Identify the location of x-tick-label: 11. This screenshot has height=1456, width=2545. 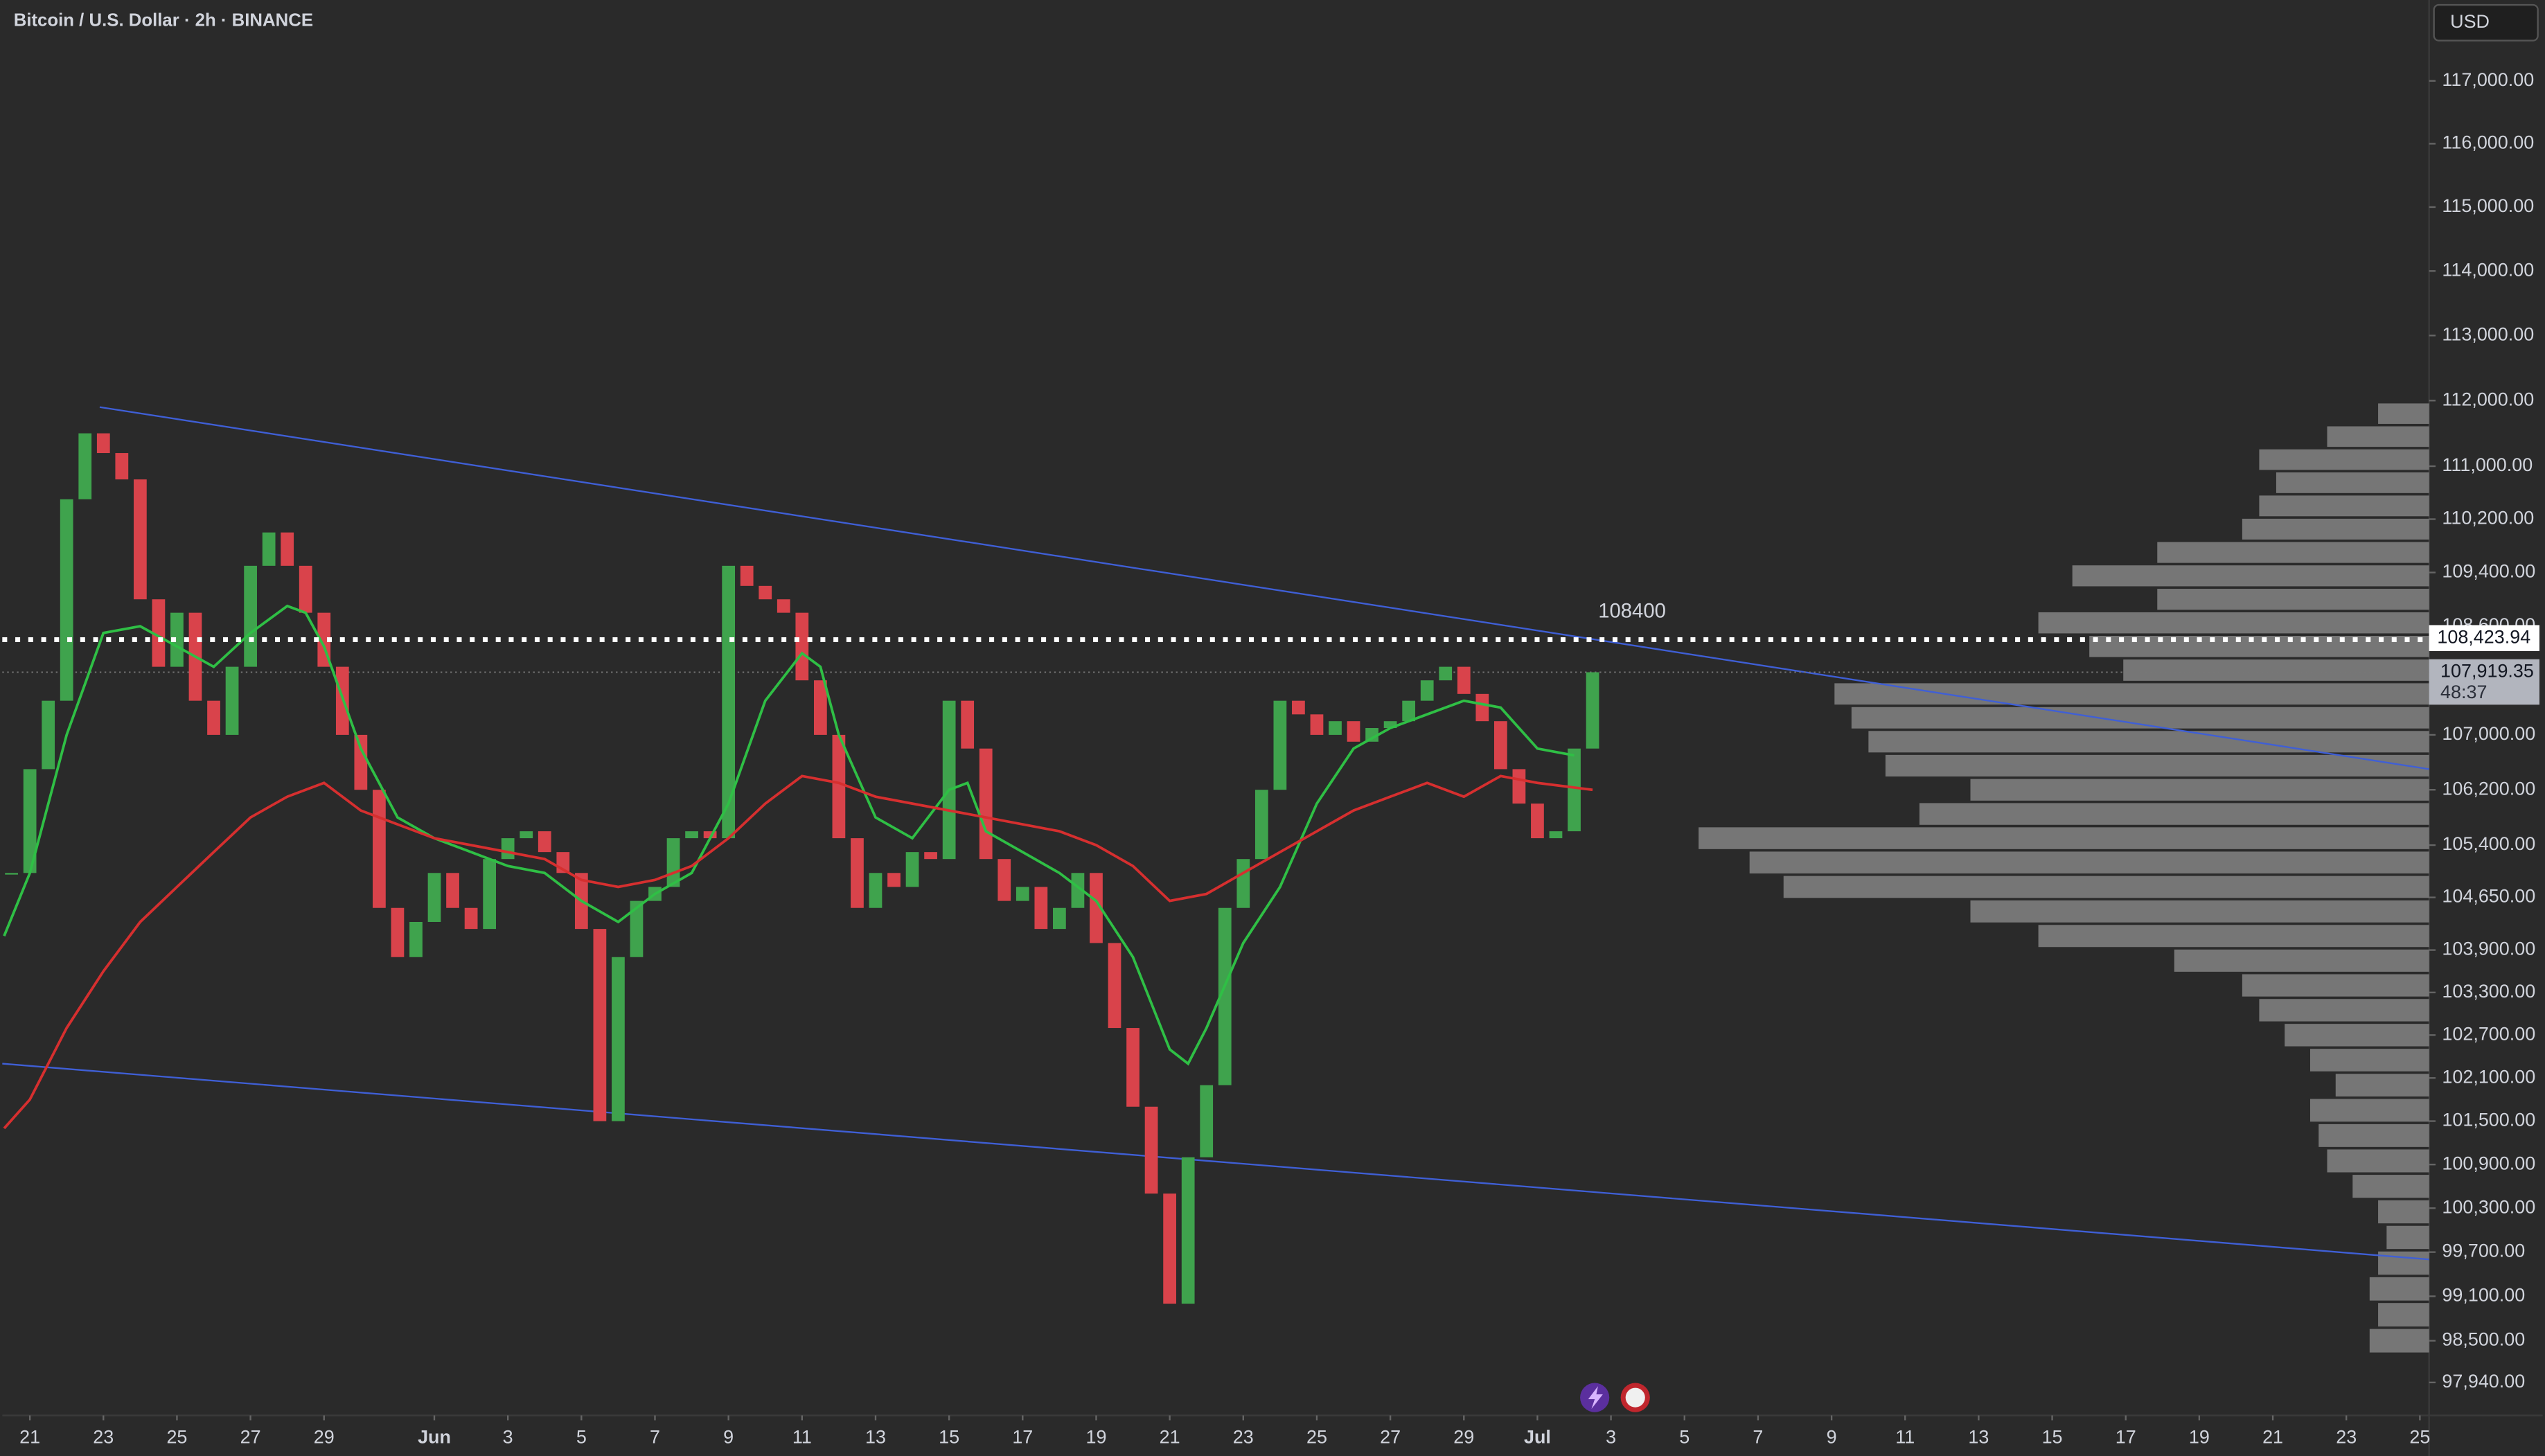
(802, 1436).